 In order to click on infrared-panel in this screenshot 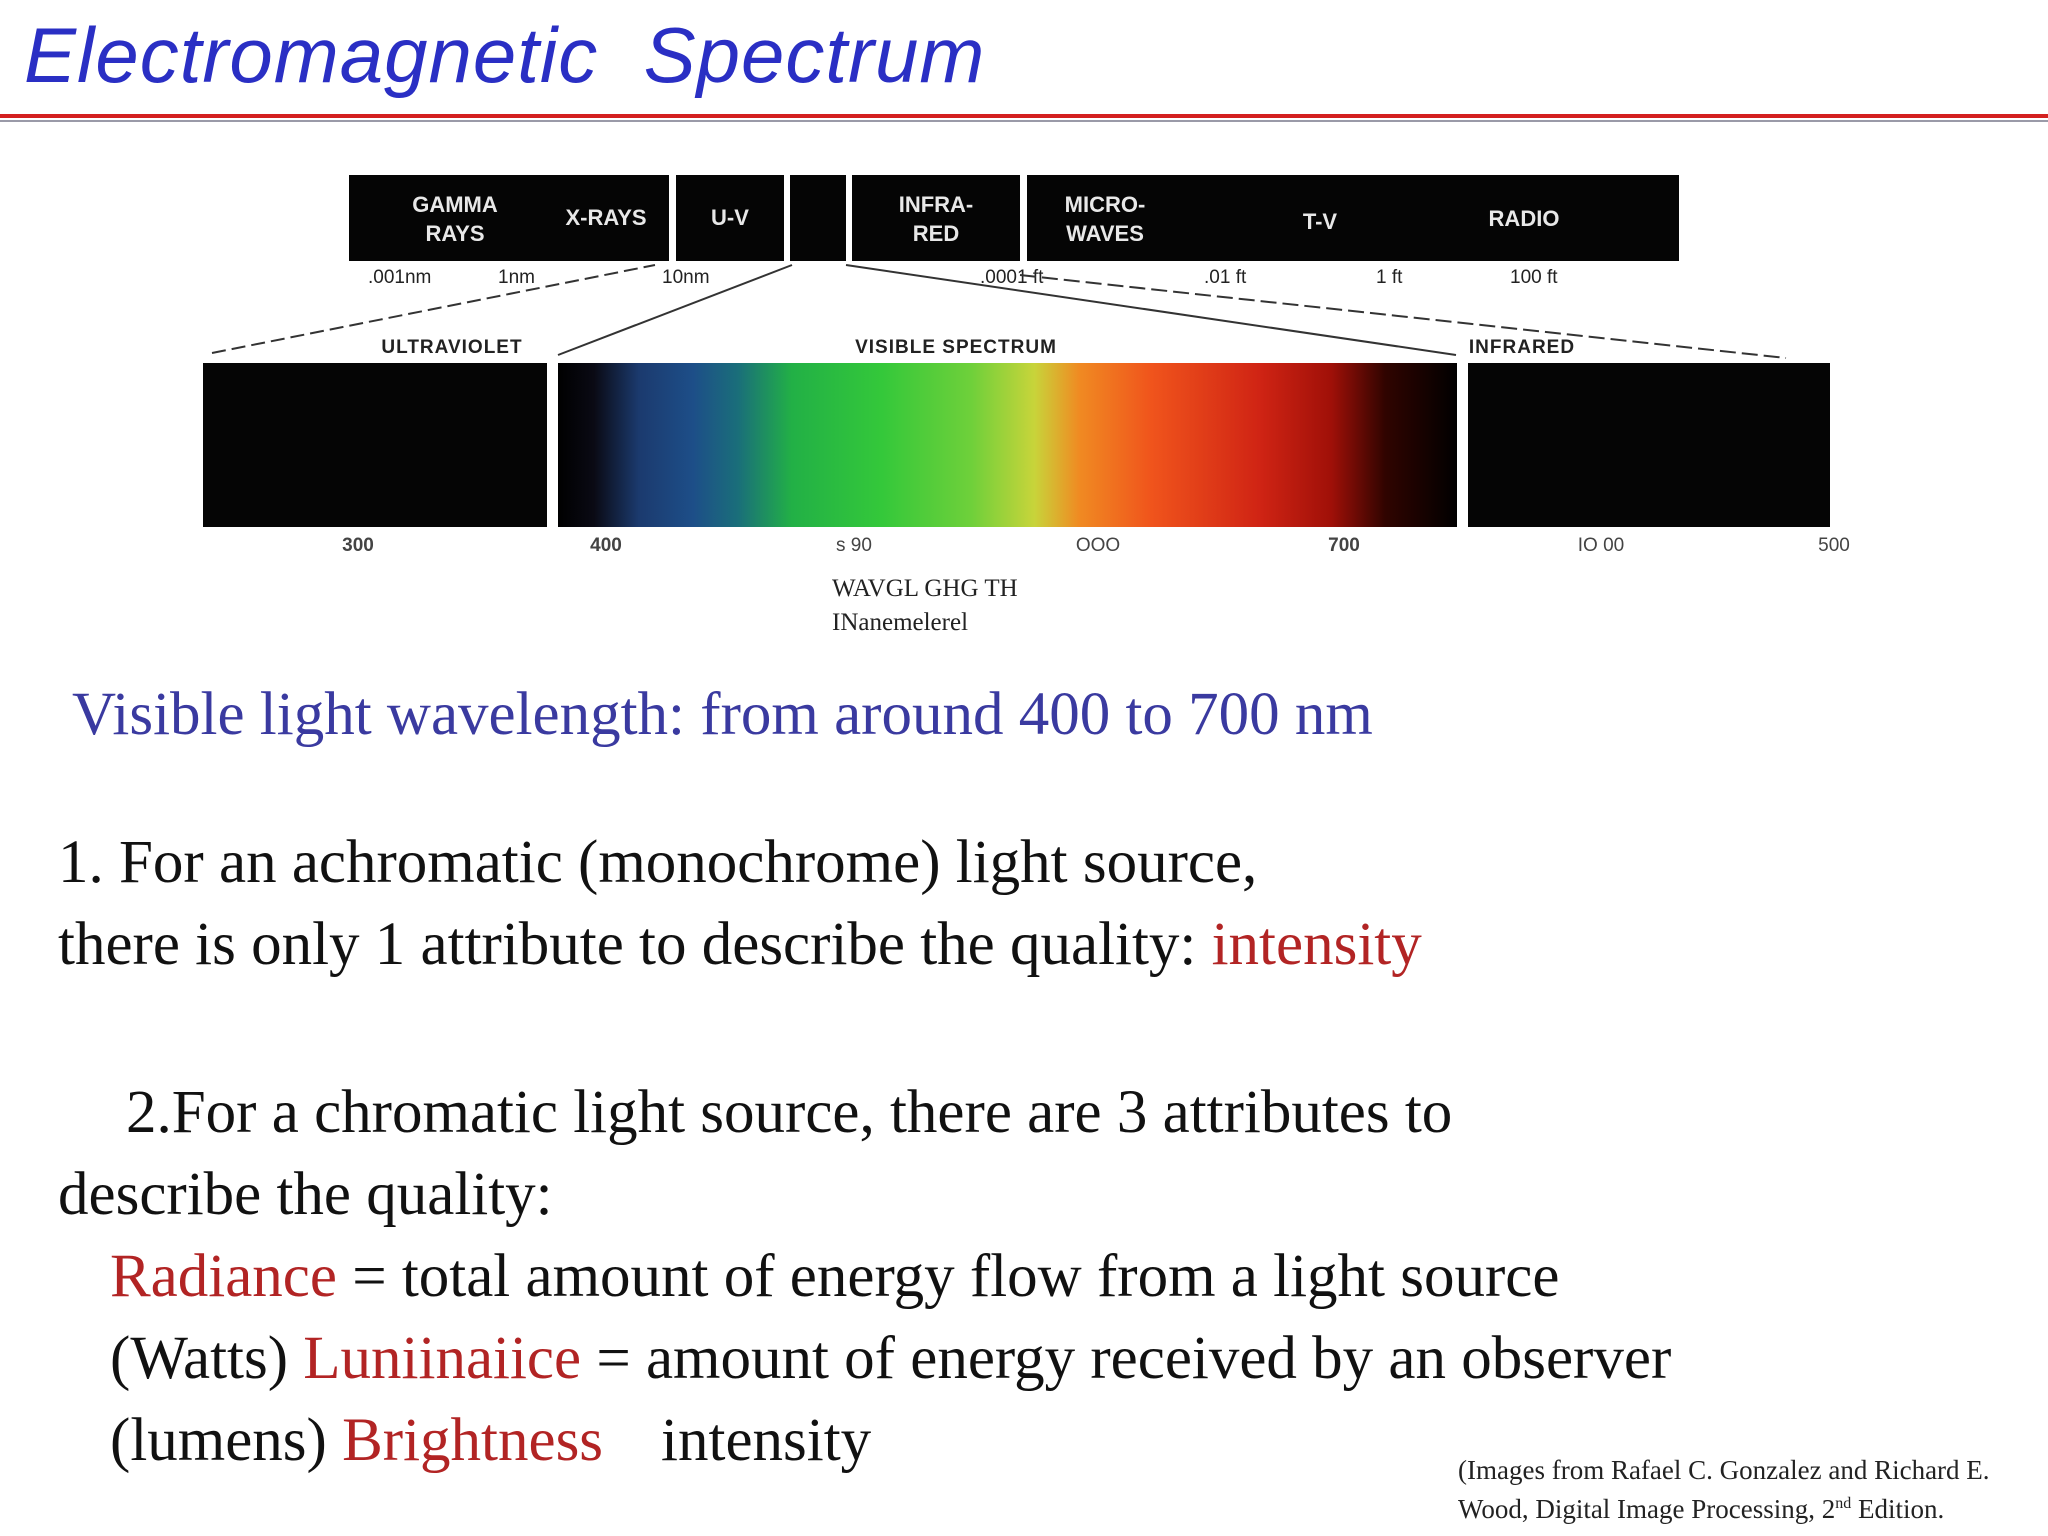, I will do `click(1649, 445)`.